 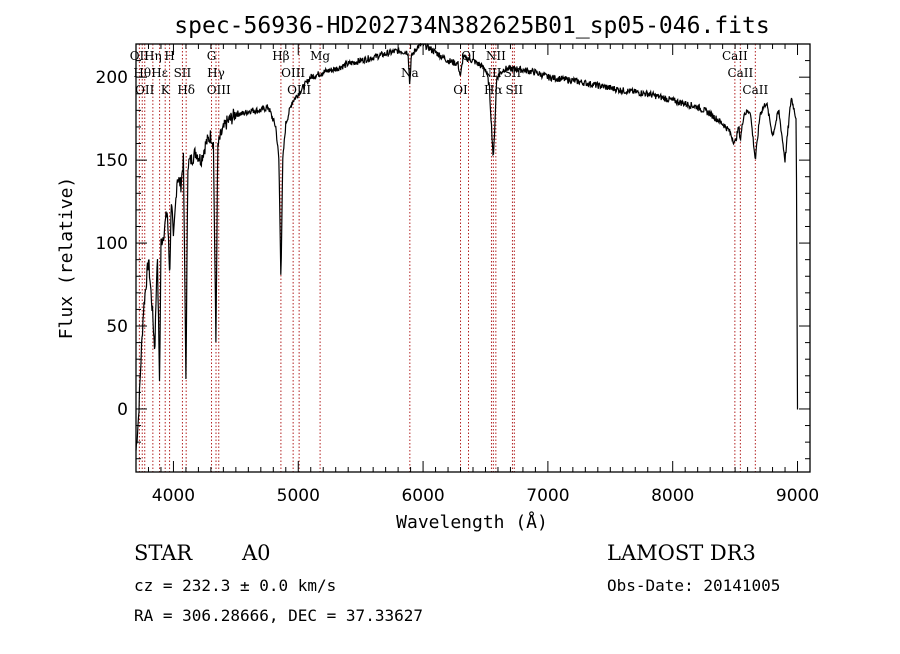 What do you see at coordinates (159, 73) in the screenshot?
I see `line-marker-label-4: Hε` at bounding box center [159, 73].